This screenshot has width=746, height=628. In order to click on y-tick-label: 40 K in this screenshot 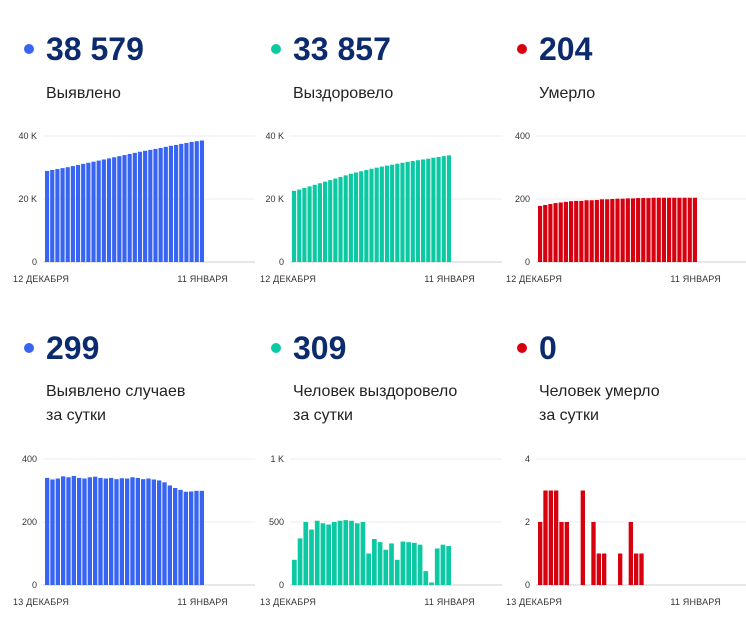, I will do `click(27, 136)`.